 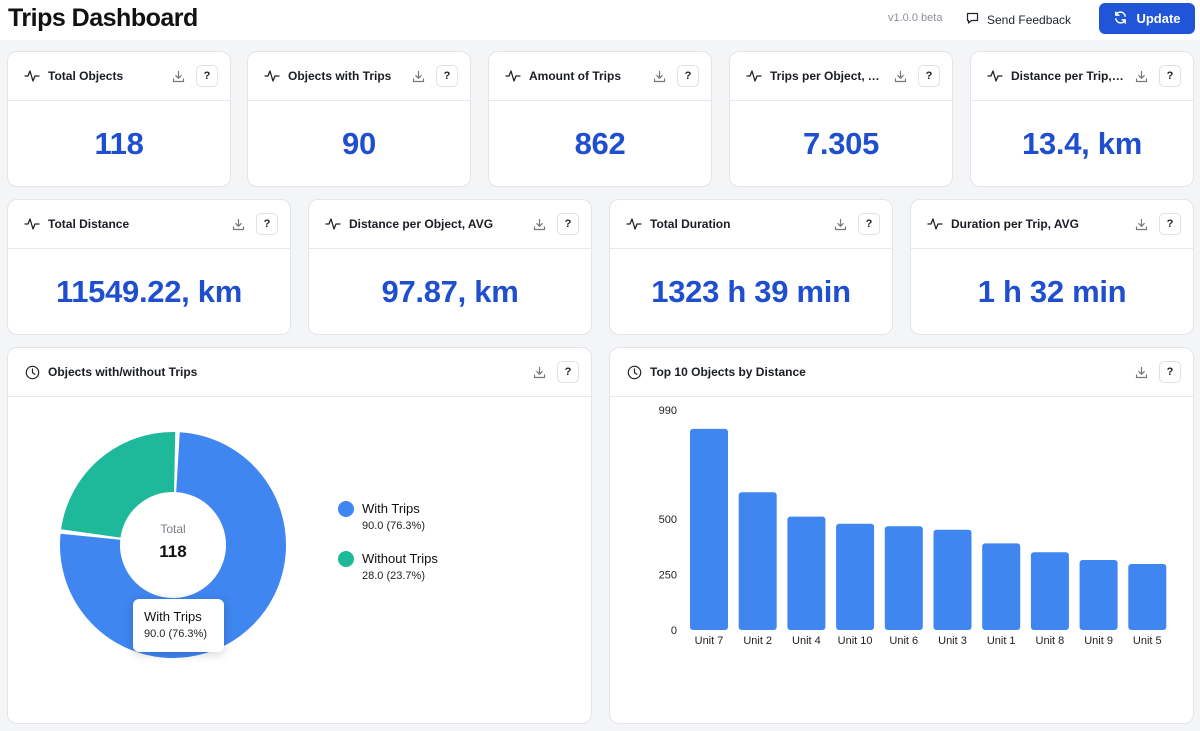 What do you see at coordinates (393, 526) in the screenshot?
I see `legend-value: 90.0 (76.3%)` at bounding box center [393, 526].